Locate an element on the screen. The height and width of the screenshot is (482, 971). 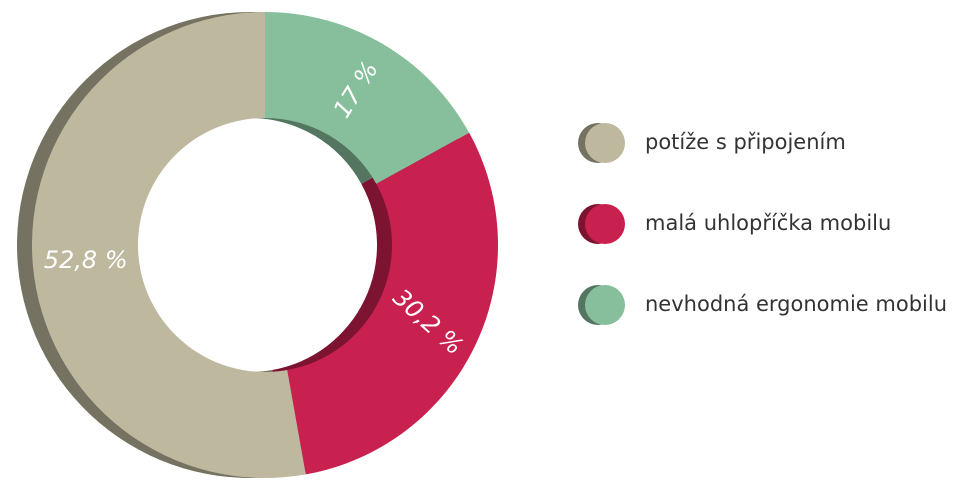
slice is located at coordinates (367, 98).